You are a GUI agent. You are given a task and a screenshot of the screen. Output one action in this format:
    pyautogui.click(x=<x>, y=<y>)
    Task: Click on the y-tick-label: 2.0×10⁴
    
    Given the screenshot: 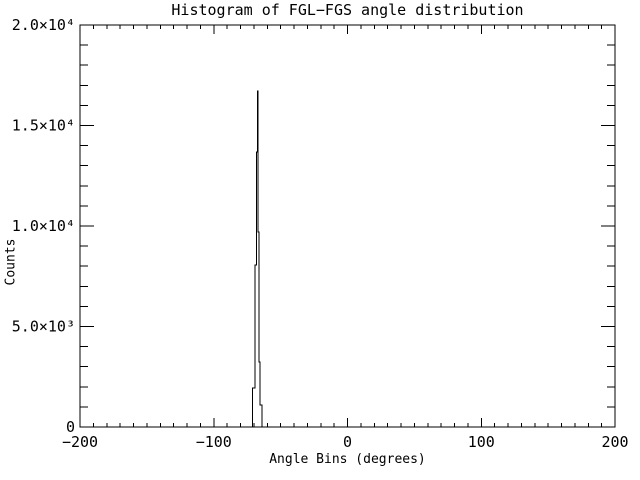 What is the action you would take?
    pyautogui.click(x=43, y=25)
    